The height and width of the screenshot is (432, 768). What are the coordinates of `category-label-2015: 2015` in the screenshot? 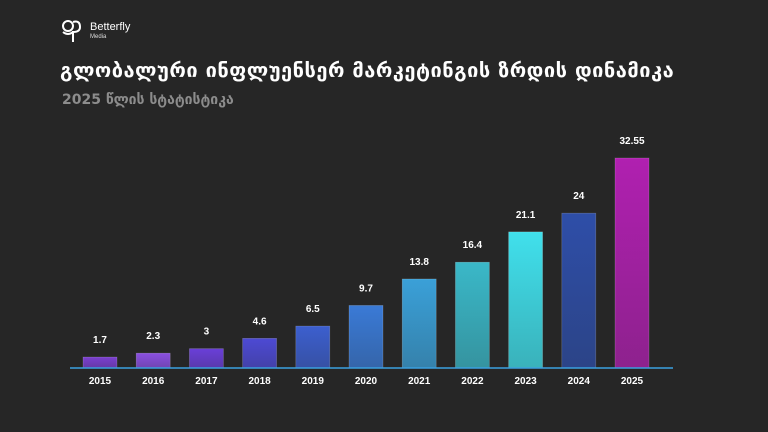 It's located at (100, 381).